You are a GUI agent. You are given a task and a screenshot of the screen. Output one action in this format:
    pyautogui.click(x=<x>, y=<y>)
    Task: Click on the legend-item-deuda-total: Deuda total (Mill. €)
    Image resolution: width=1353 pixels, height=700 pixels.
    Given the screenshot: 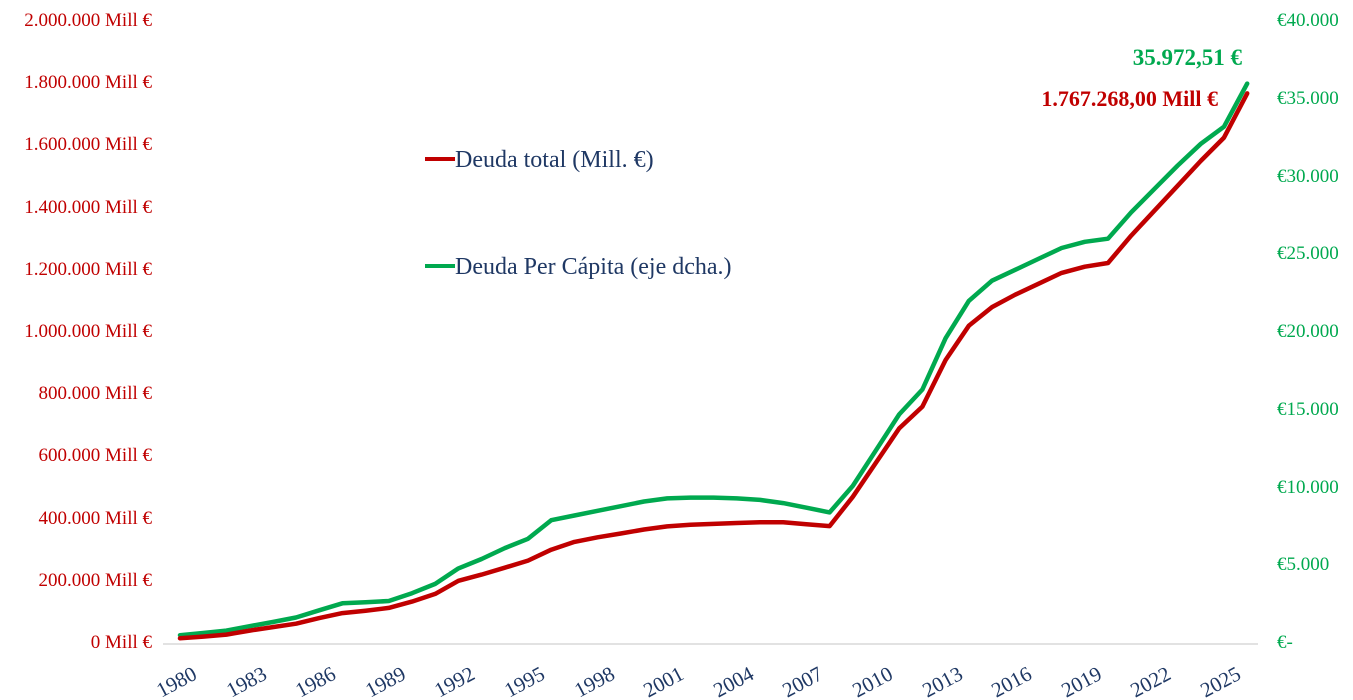 What is the action you would take?
    pyautogui.click(x=539, y=160)
    